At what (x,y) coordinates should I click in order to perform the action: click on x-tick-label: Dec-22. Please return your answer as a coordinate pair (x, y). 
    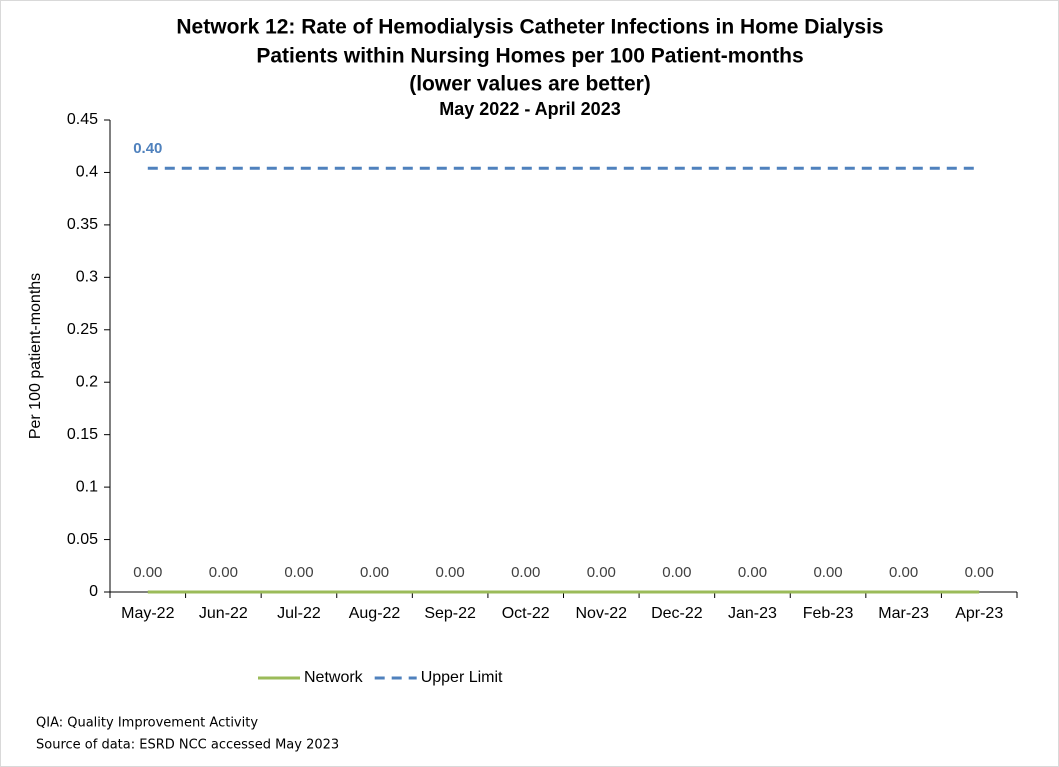
    Looking at the image, I should click on (677, 613).